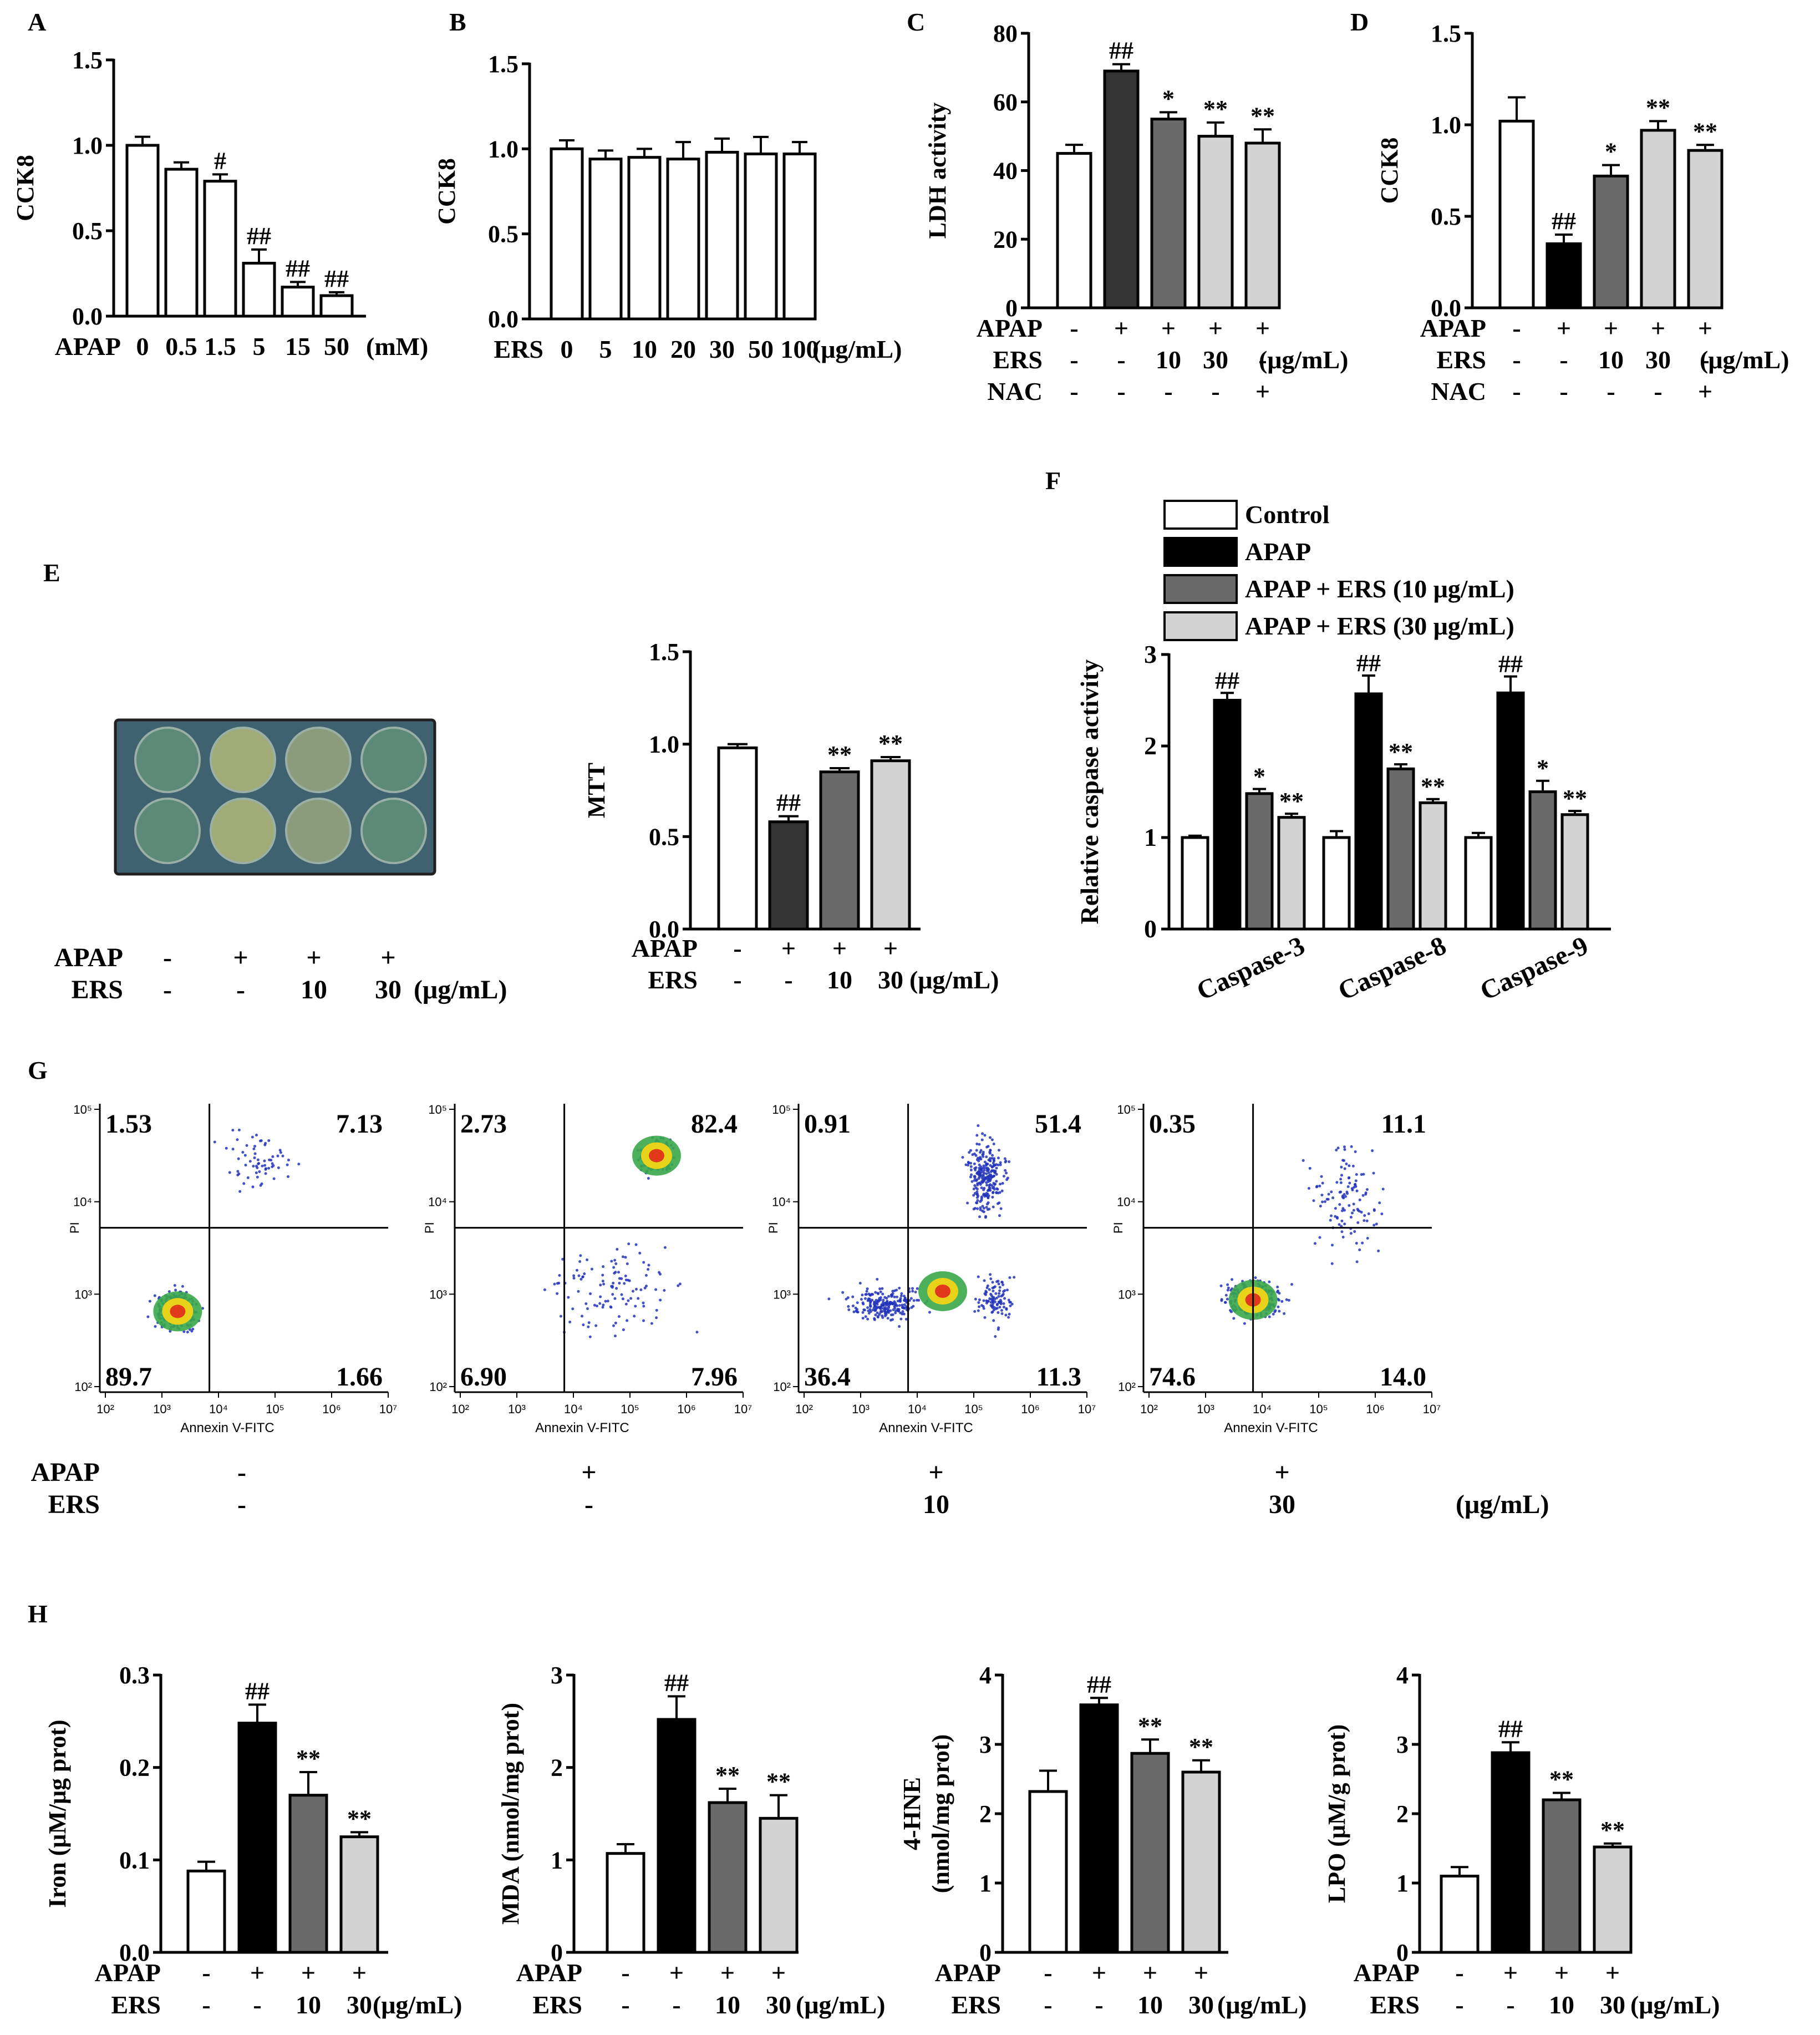 The width and height of the screenshot is (1820, 2035). I want to click on unit-label: (μg/mL), so click(954, 980).